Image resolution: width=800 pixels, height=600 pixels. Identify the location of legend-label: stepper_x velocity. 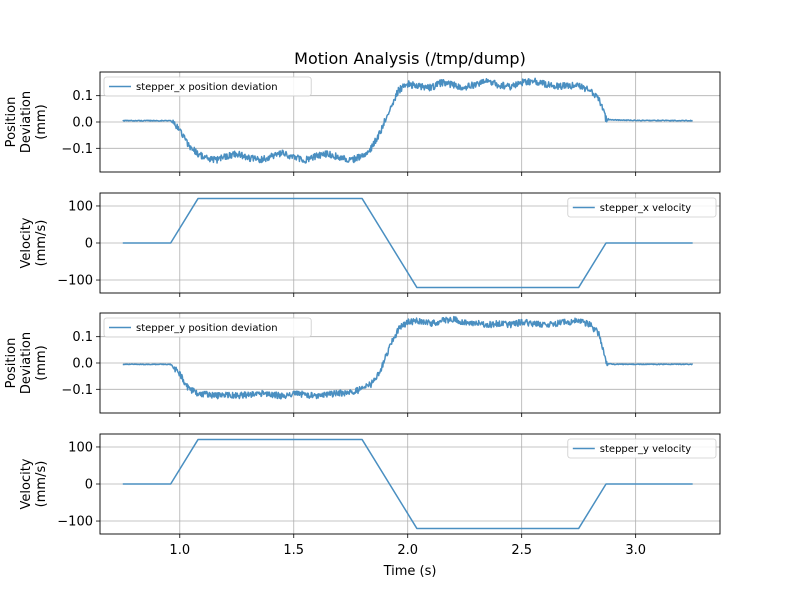
(646, 208).